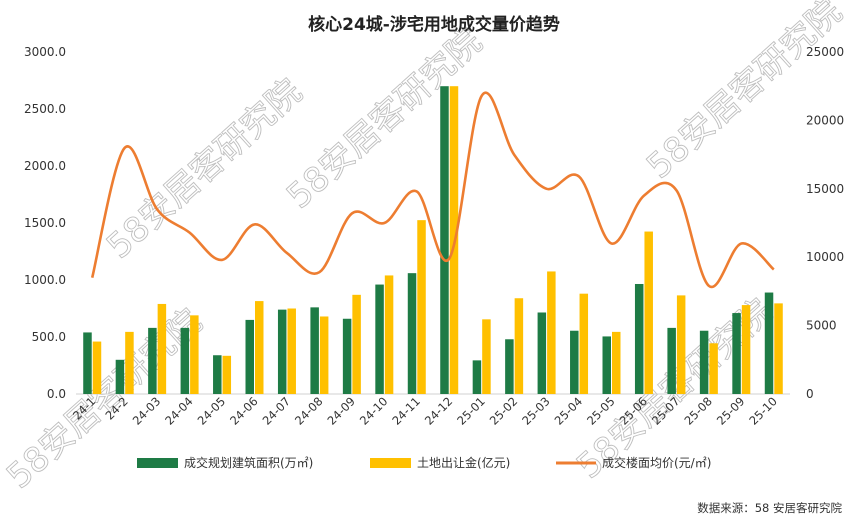 This screenshot has width=867, height=528. What do you see at coordinates (434, 24) in the screenshot?
I see `chart-title: 核心24城-涉宅用地成交量价趋势` at bounding box center [434, 24].